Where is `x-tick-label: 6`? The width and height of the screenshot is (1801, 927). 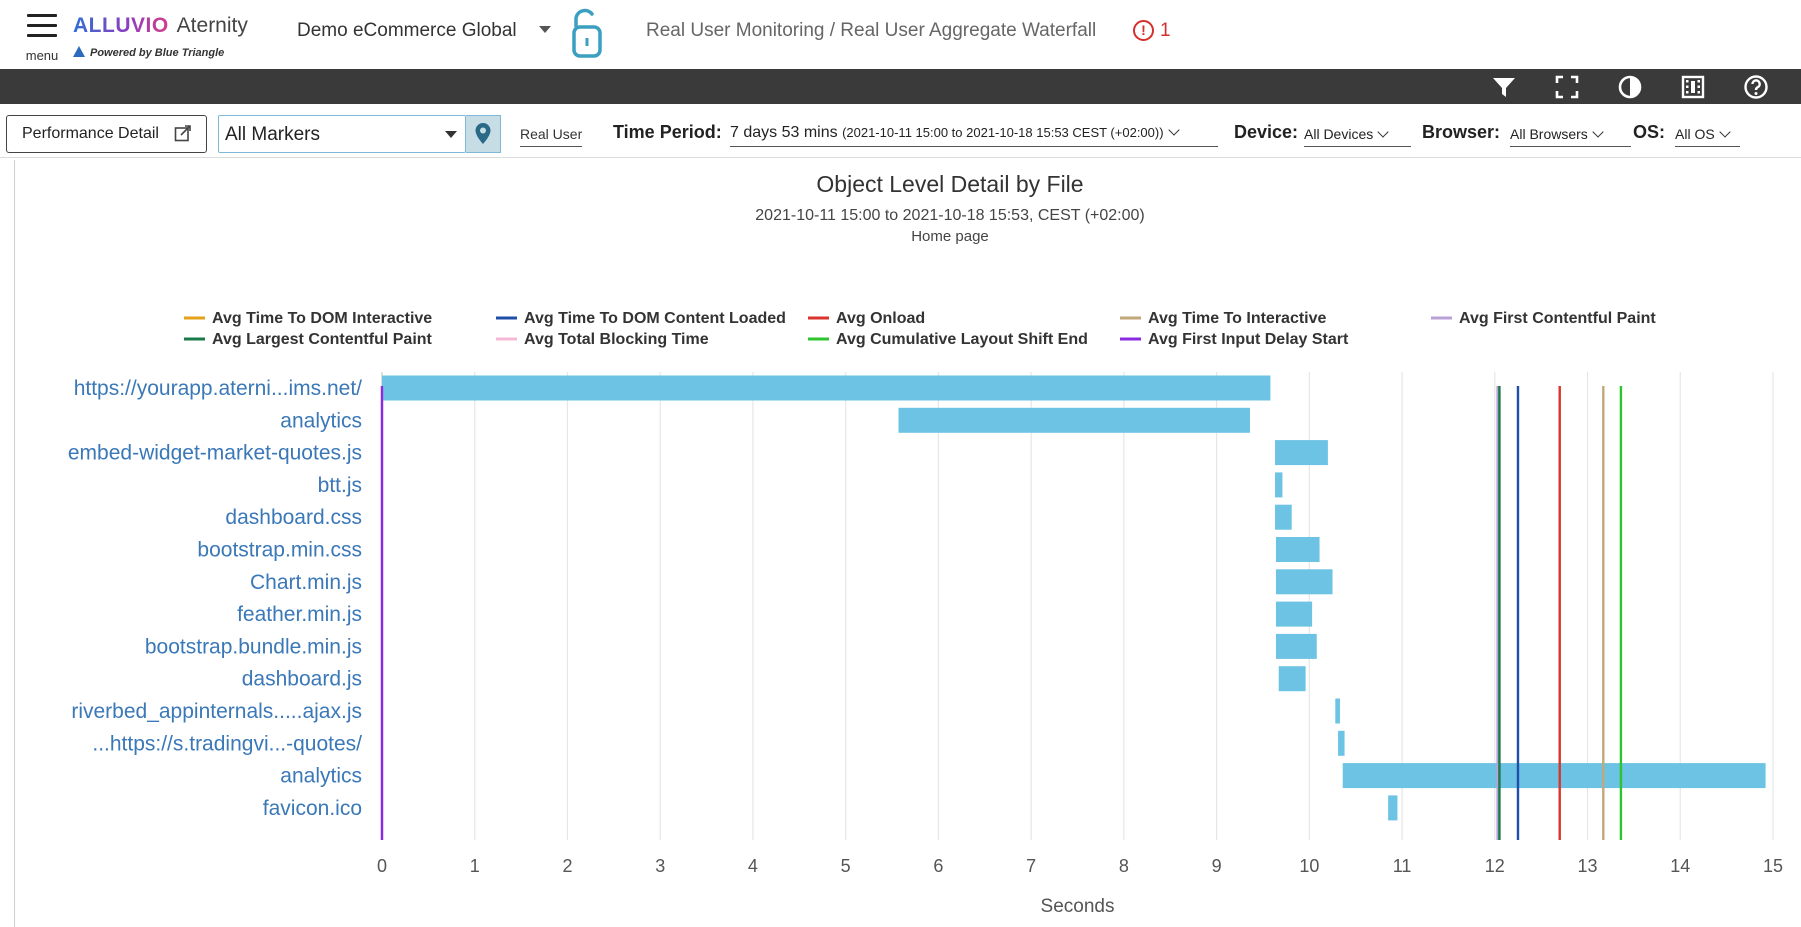 x-tick-label: 6 is located at coordinates (938, 866).